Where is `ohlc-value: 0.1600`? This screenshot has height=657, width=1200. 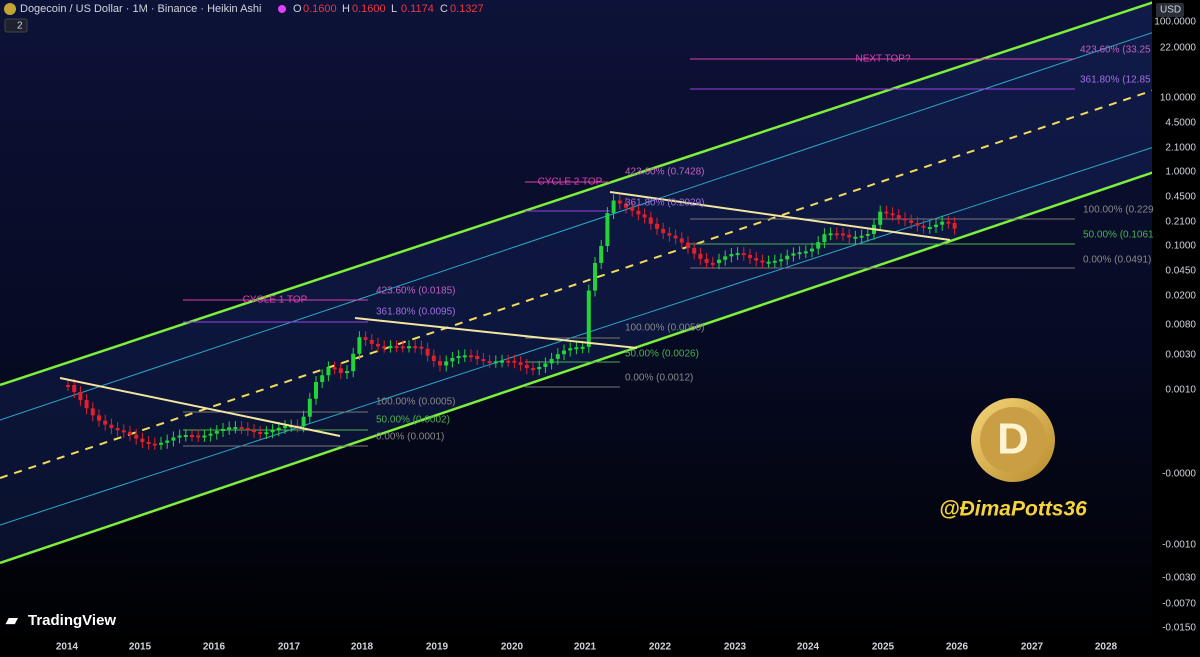 ohlc-value: 0.1600 is located at coordinates (369, 9).